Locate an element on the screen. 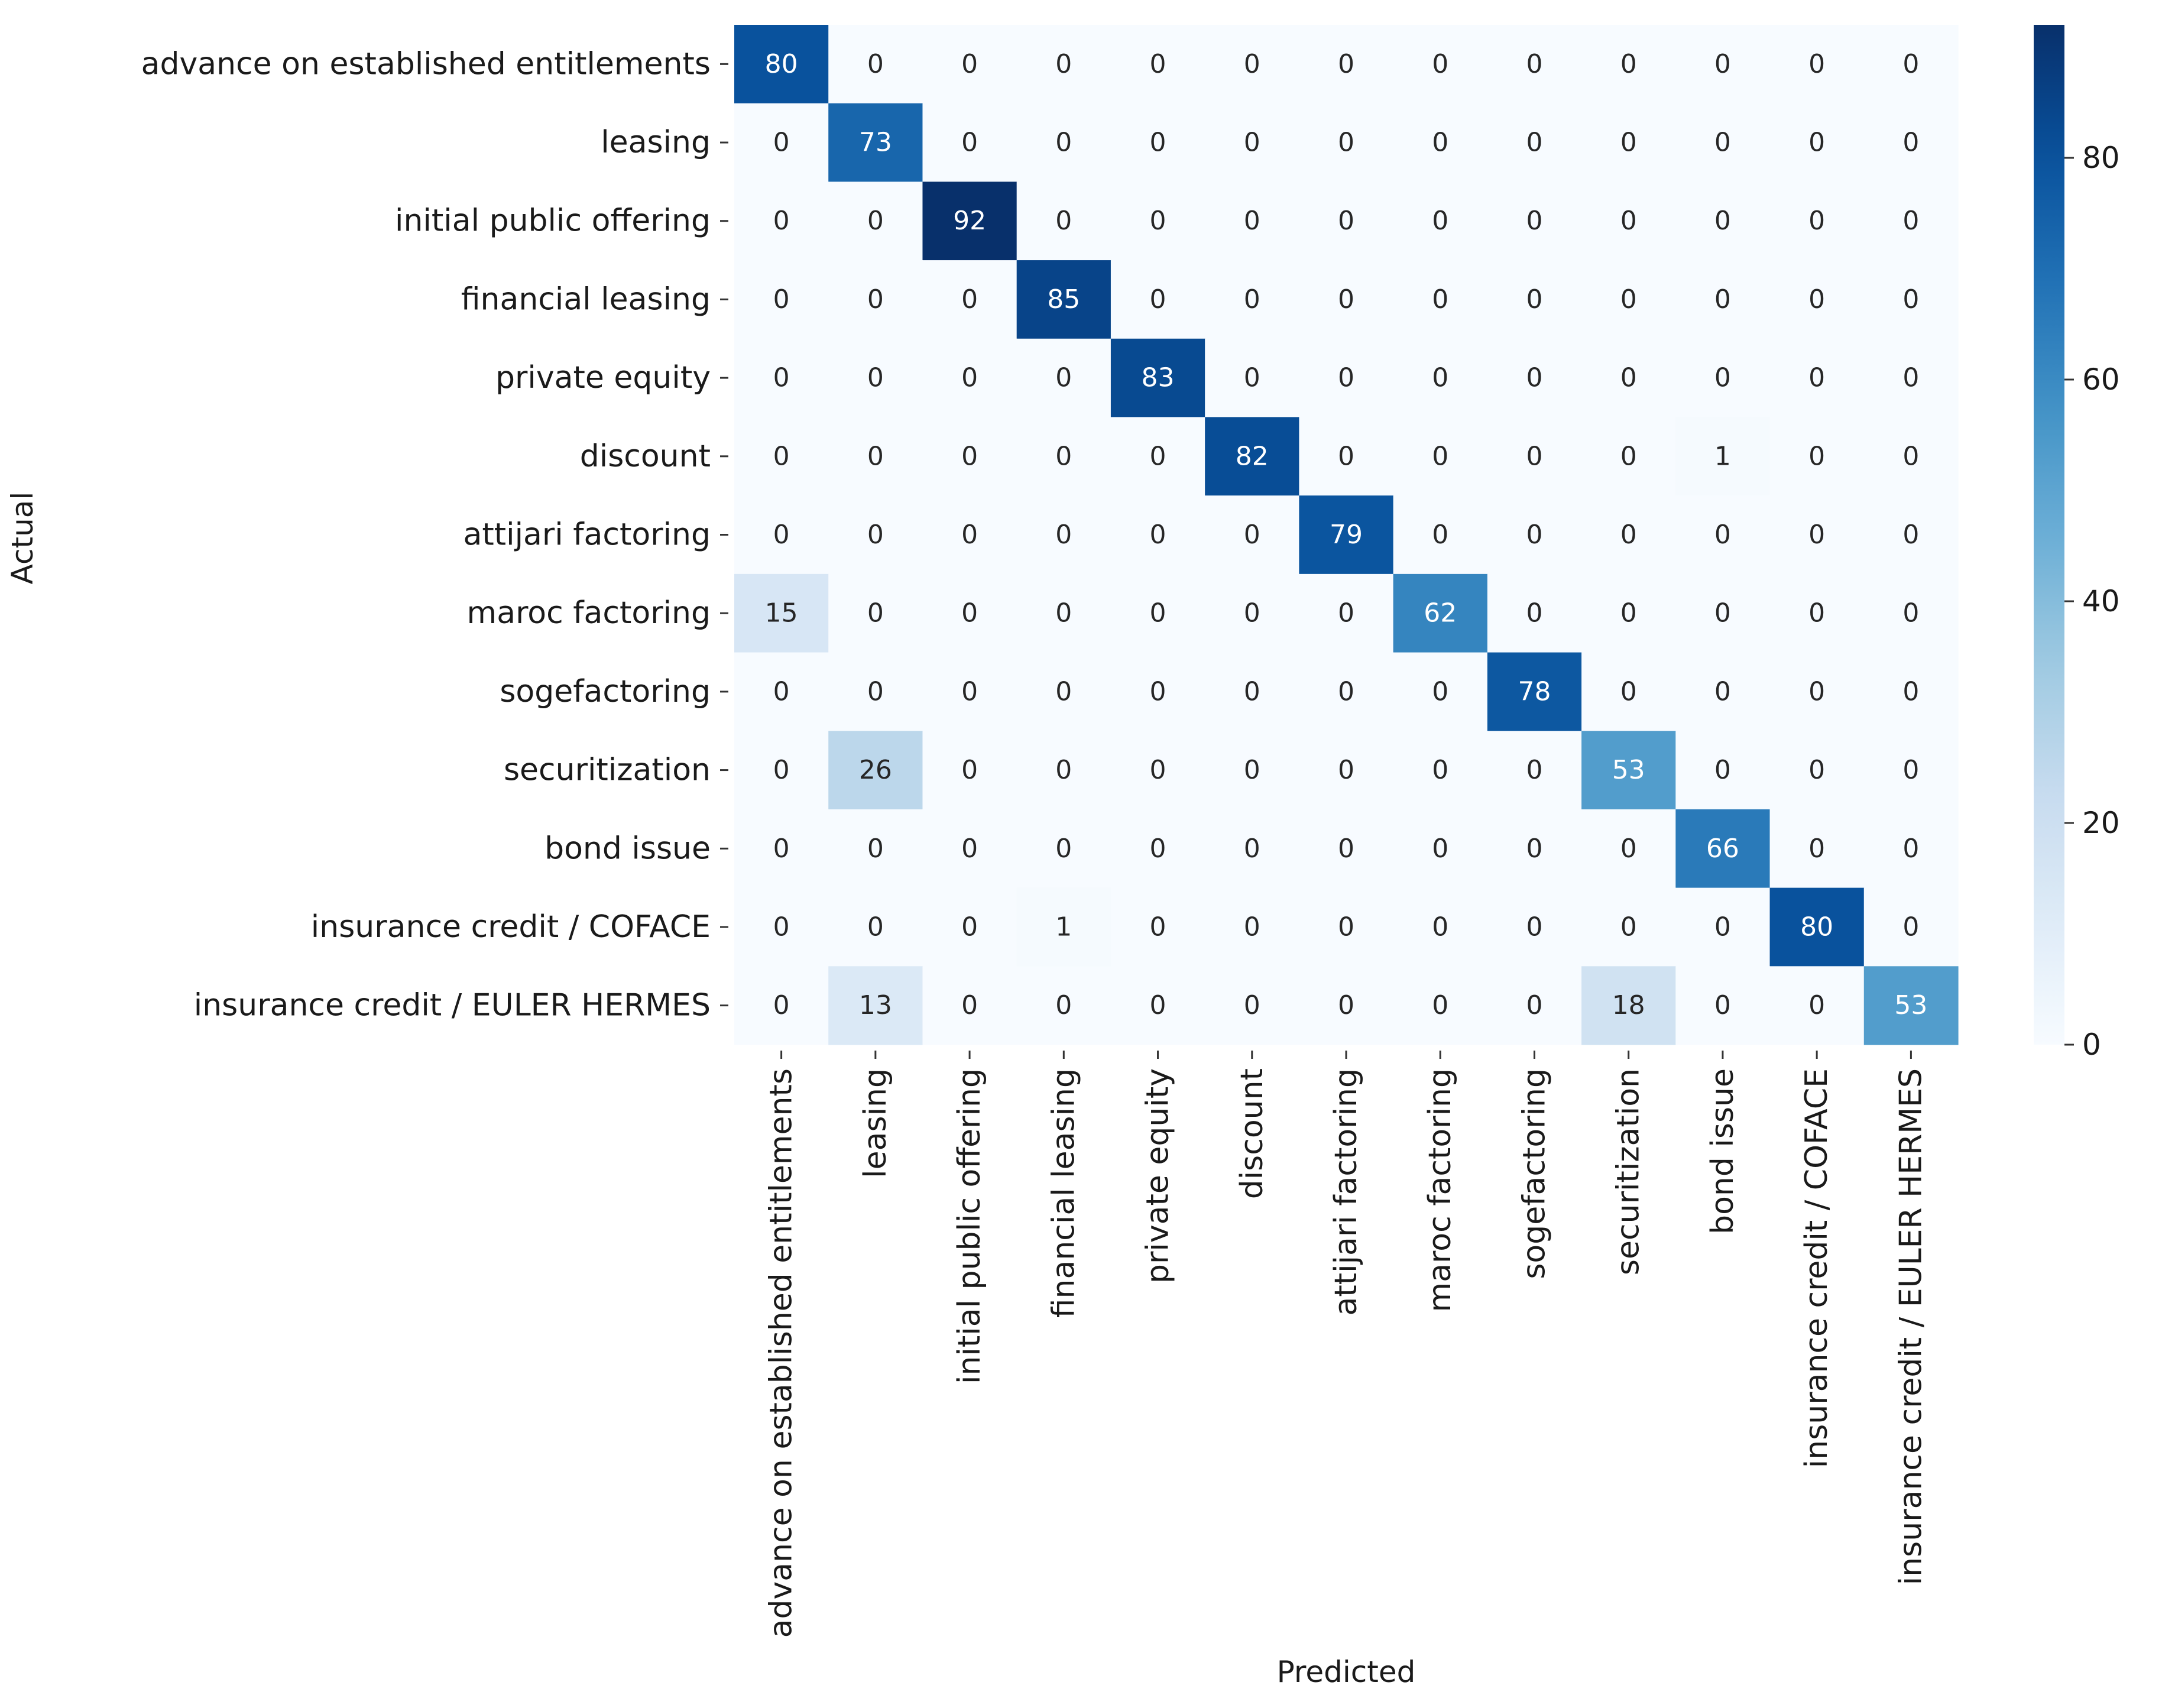  y-tick-label: securitization is located at coordinates (607, 771).